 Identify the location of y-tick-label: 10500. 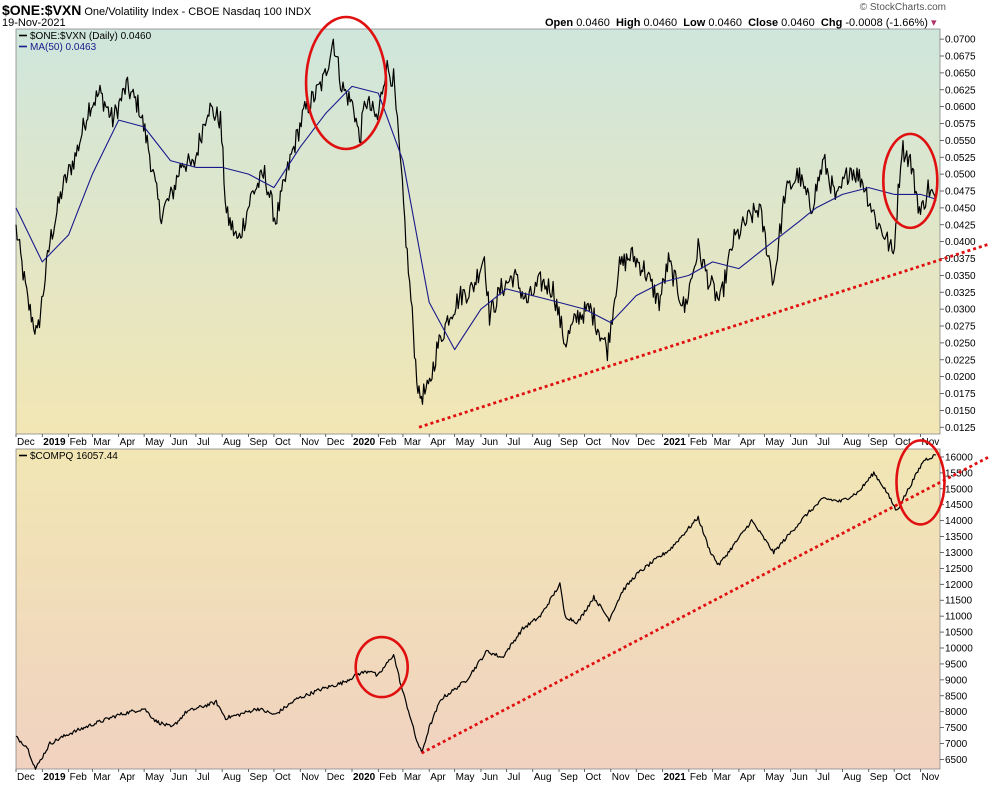
(959, 633).